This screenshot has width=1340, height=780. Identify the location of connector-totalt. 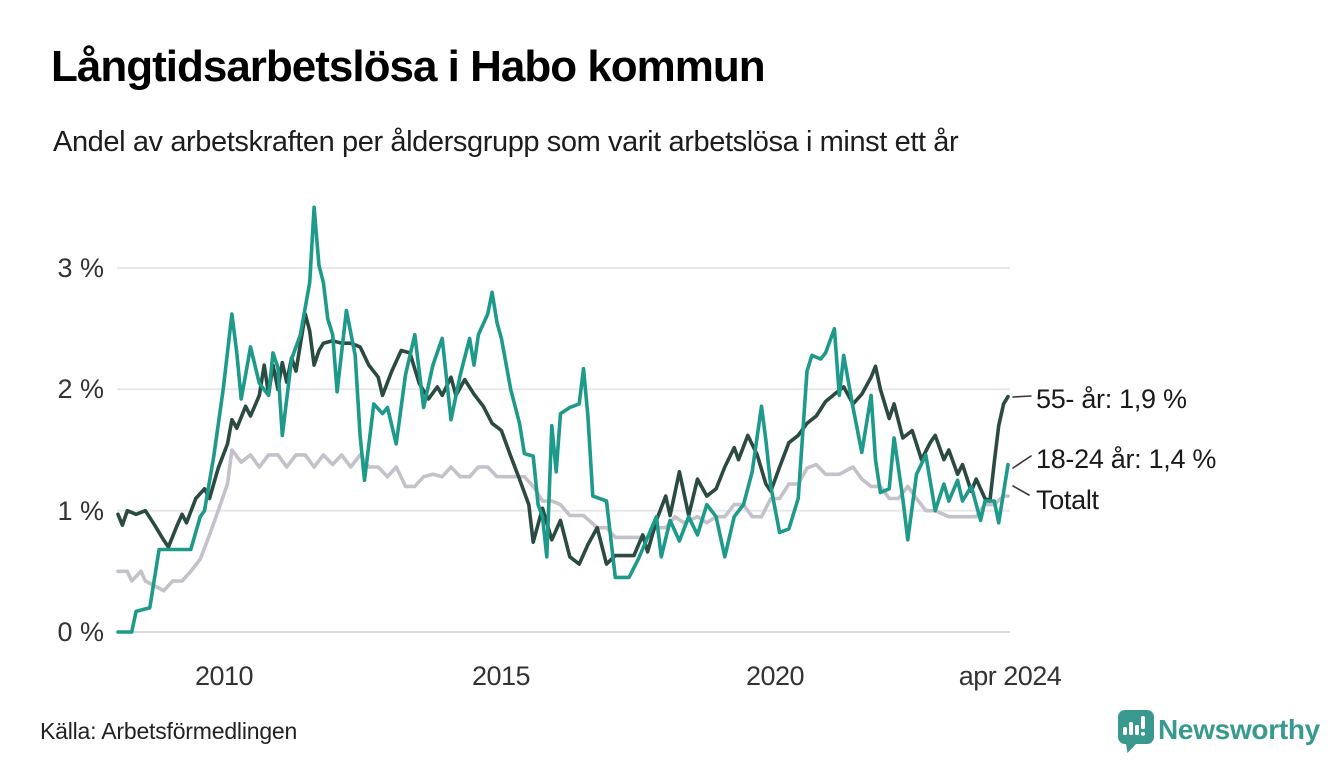
(1021, 490).